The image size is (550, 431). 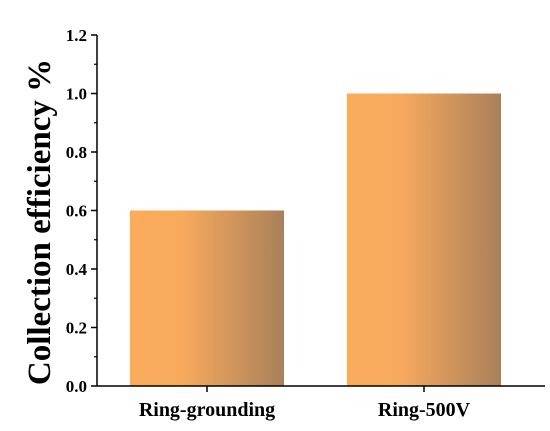 I want to click on x-tick-label: Ring-grounding, so click(x=207, y=410).